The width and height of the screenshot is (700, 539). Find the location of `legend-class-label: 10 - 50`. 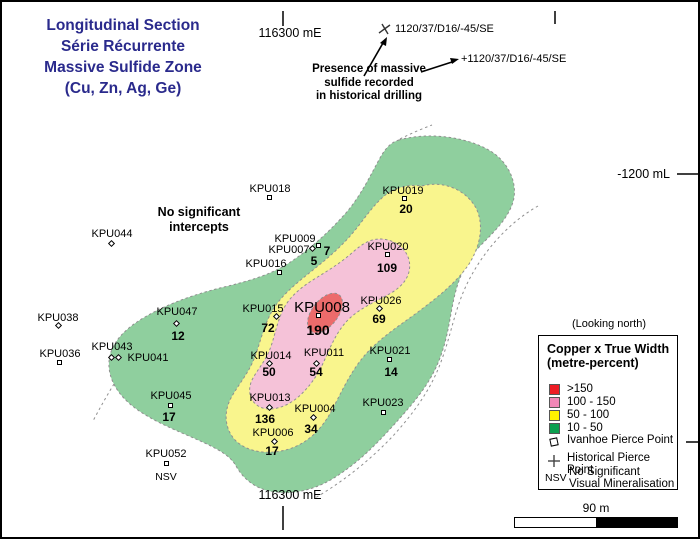

legend-class-label: 10 - 50 is located at coordinates (585, 428).